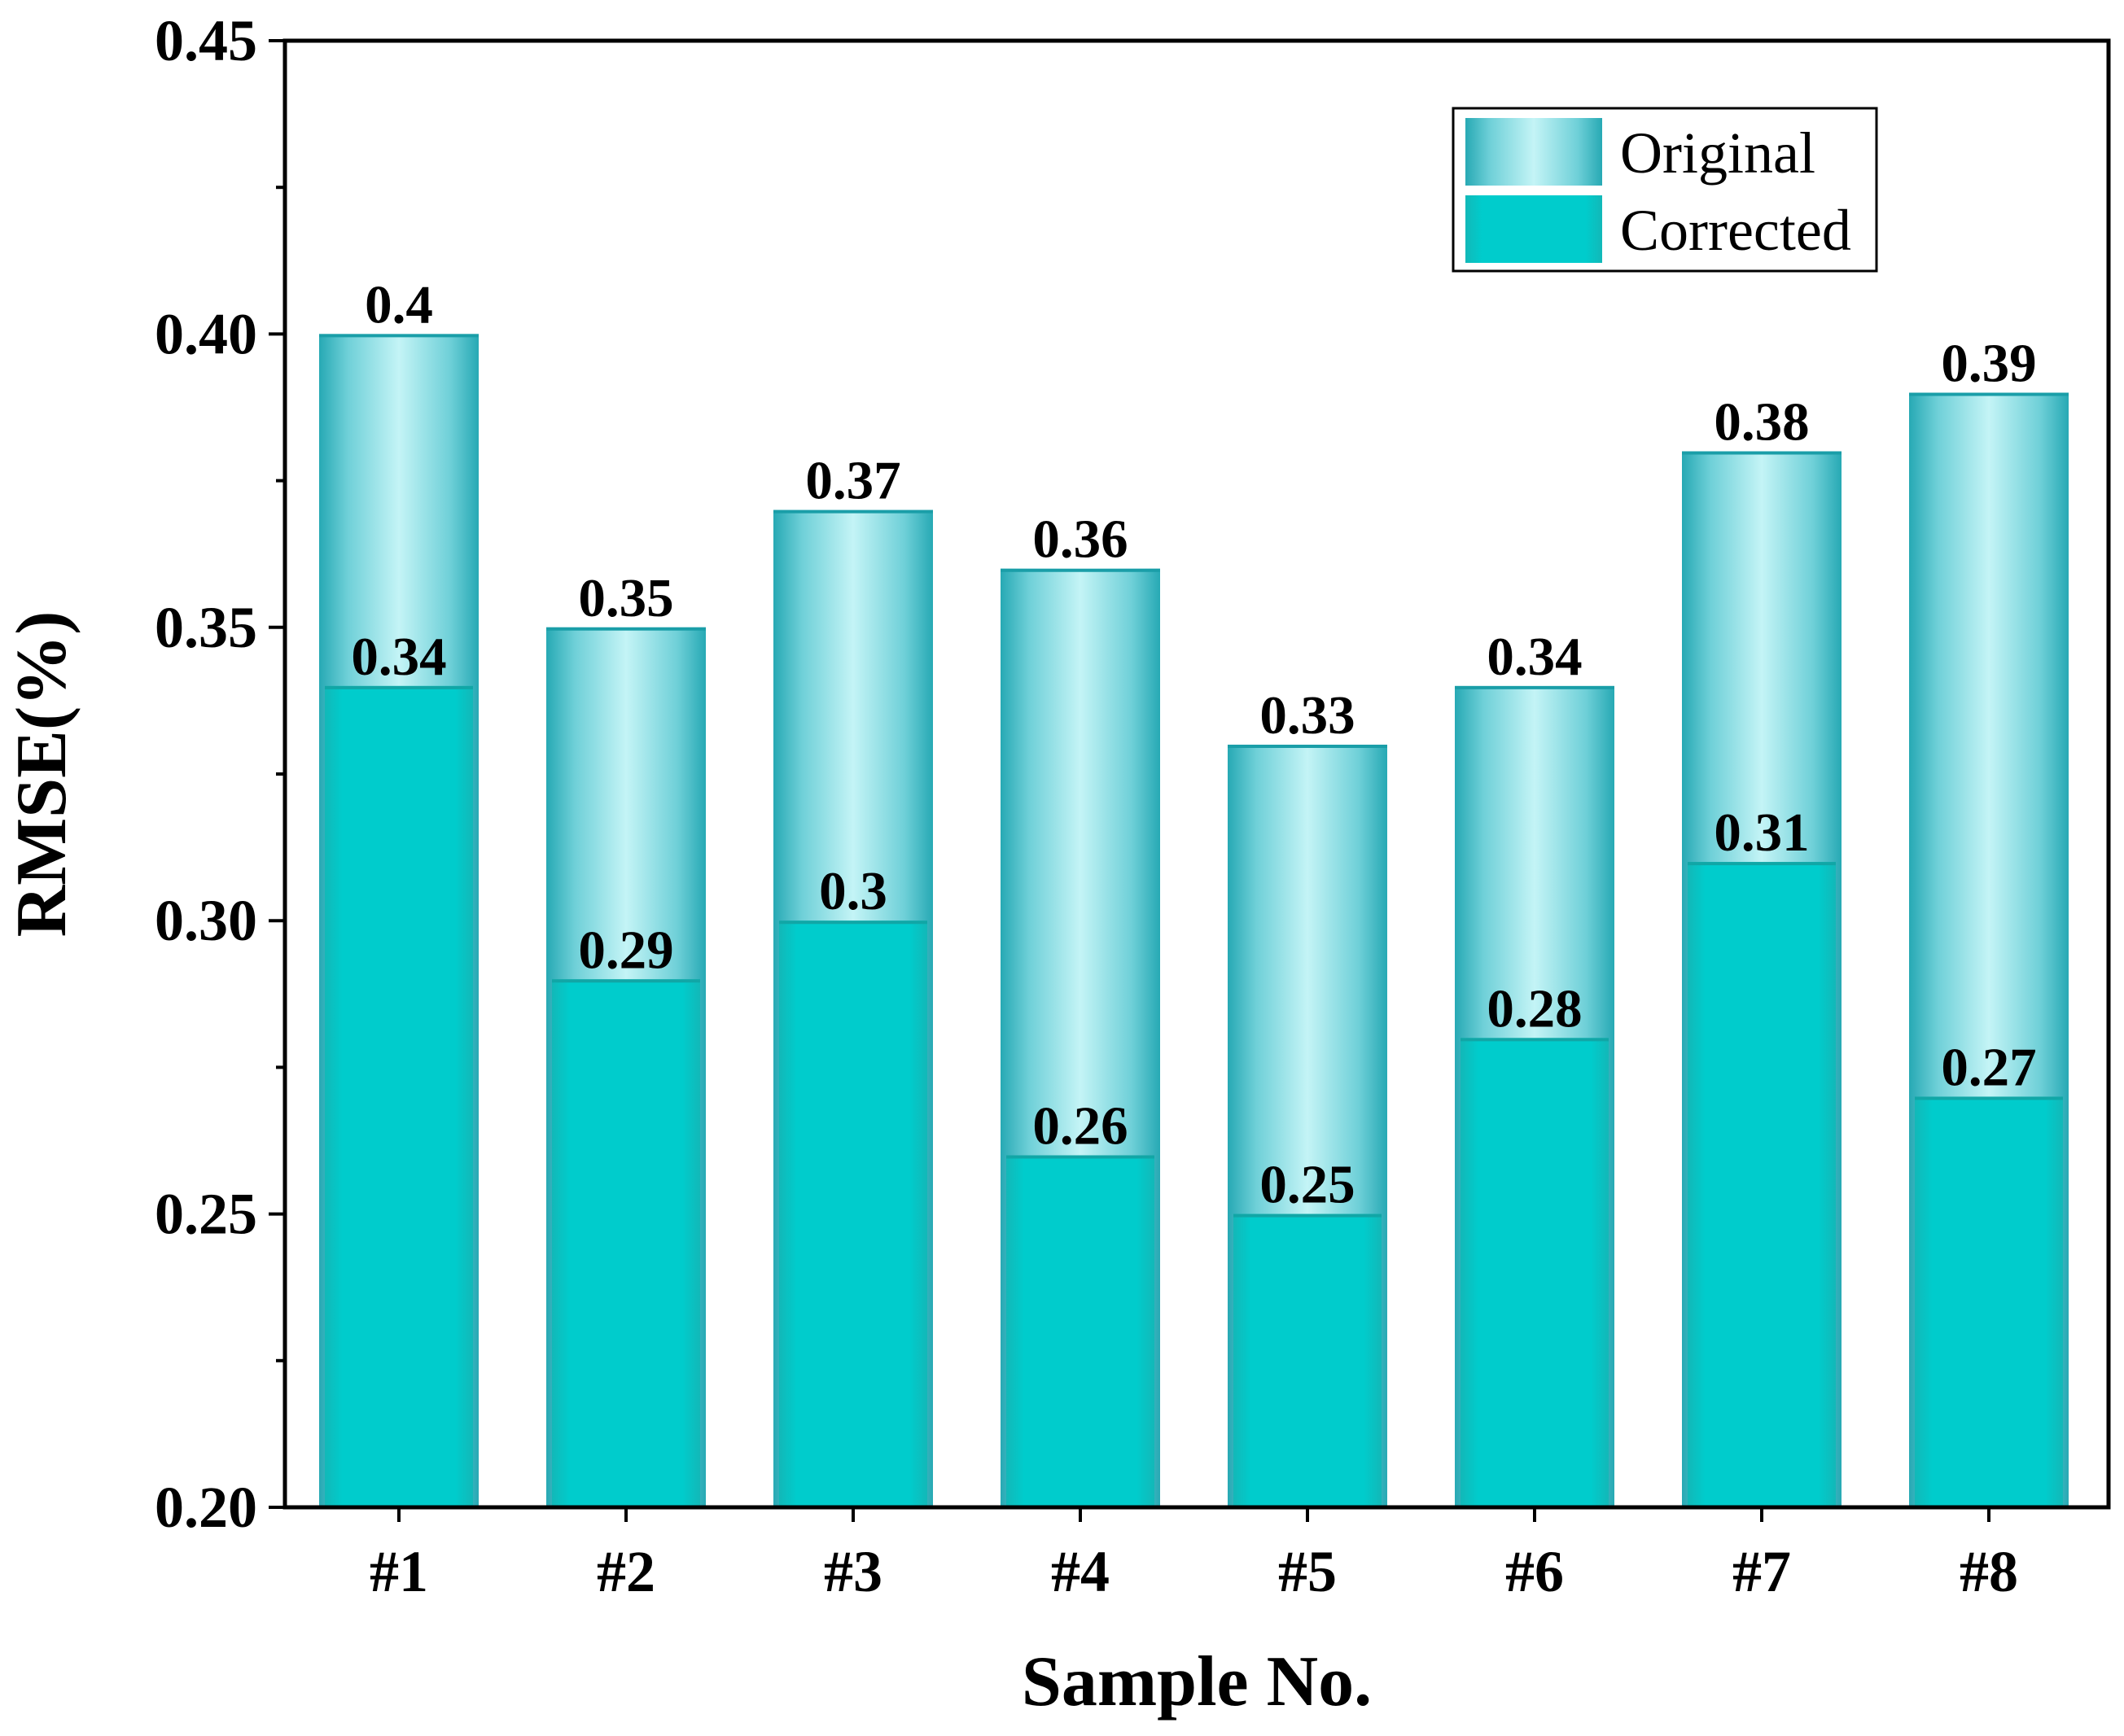 The height and width of the screenshot is (1736, 2124). Describe the element at coordinates (1080, 1126) in the screenshot. I see `label-corrected-4: 0.26` at that location.